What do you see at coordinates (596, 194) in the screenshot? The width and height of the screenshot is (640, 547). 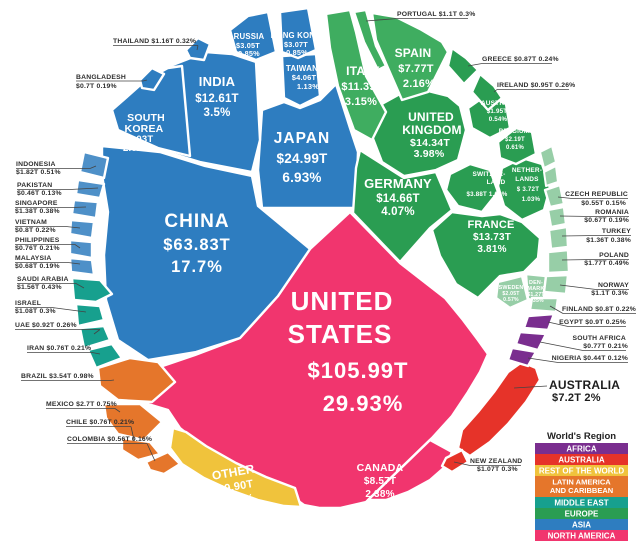 I see `label-czech-line0: CZECH REPUBLIC` at bounding box center [596, 194].